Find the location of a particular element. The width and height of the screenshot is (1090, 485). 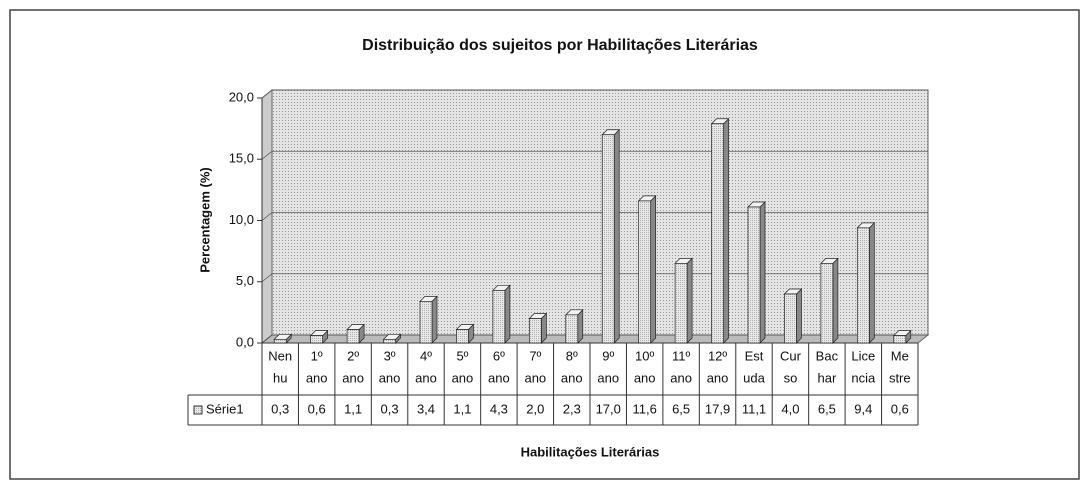

x-tick-label: 2º is located at coordinates (353, 355).